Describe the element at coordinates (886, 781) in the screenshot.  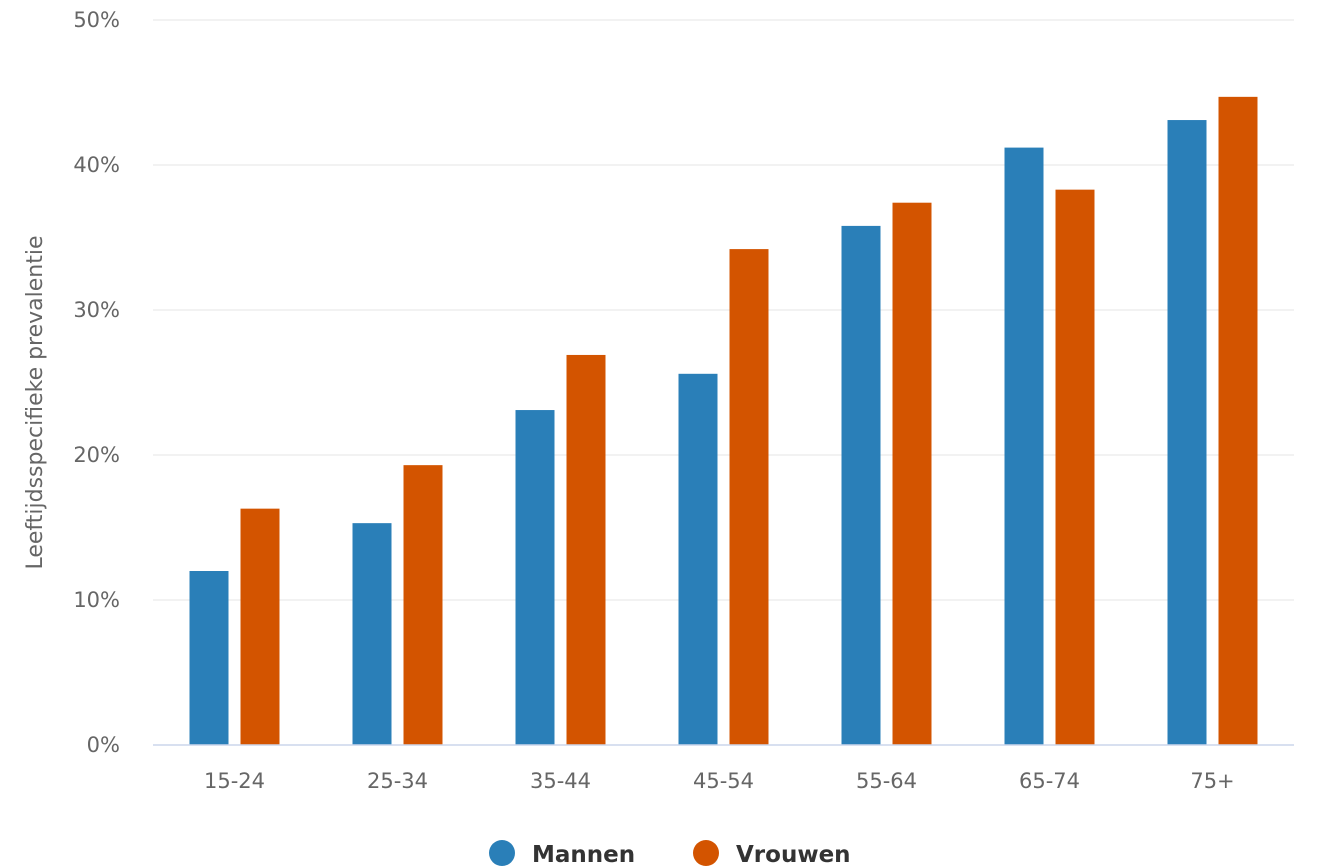
I see `x-tick-label: 55-64` at that location.